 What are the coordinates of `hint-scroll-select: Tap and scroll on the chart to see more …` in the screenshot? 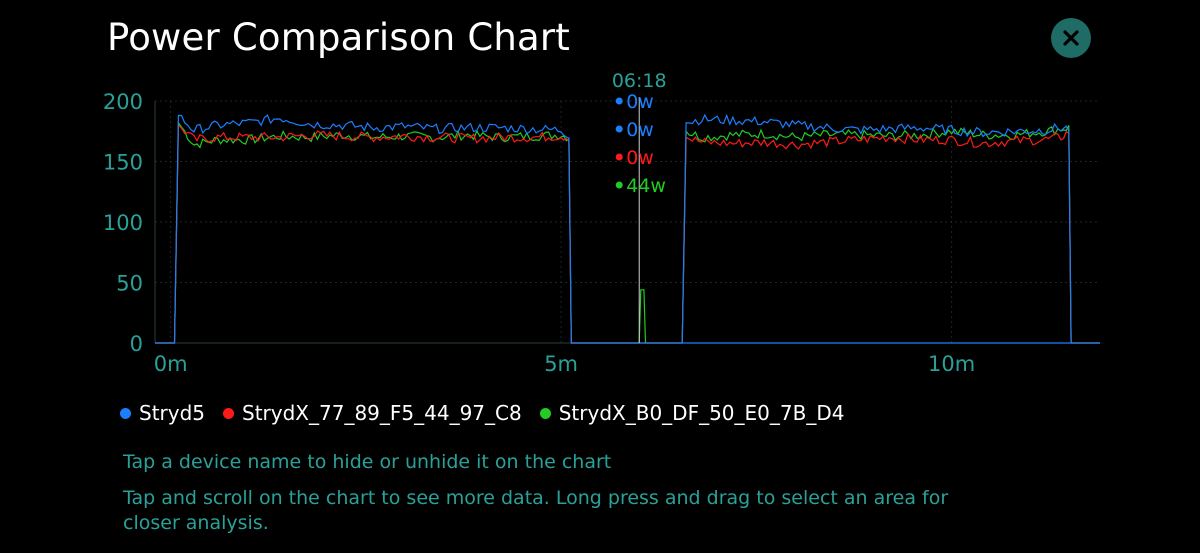 It's located at (536, 510).